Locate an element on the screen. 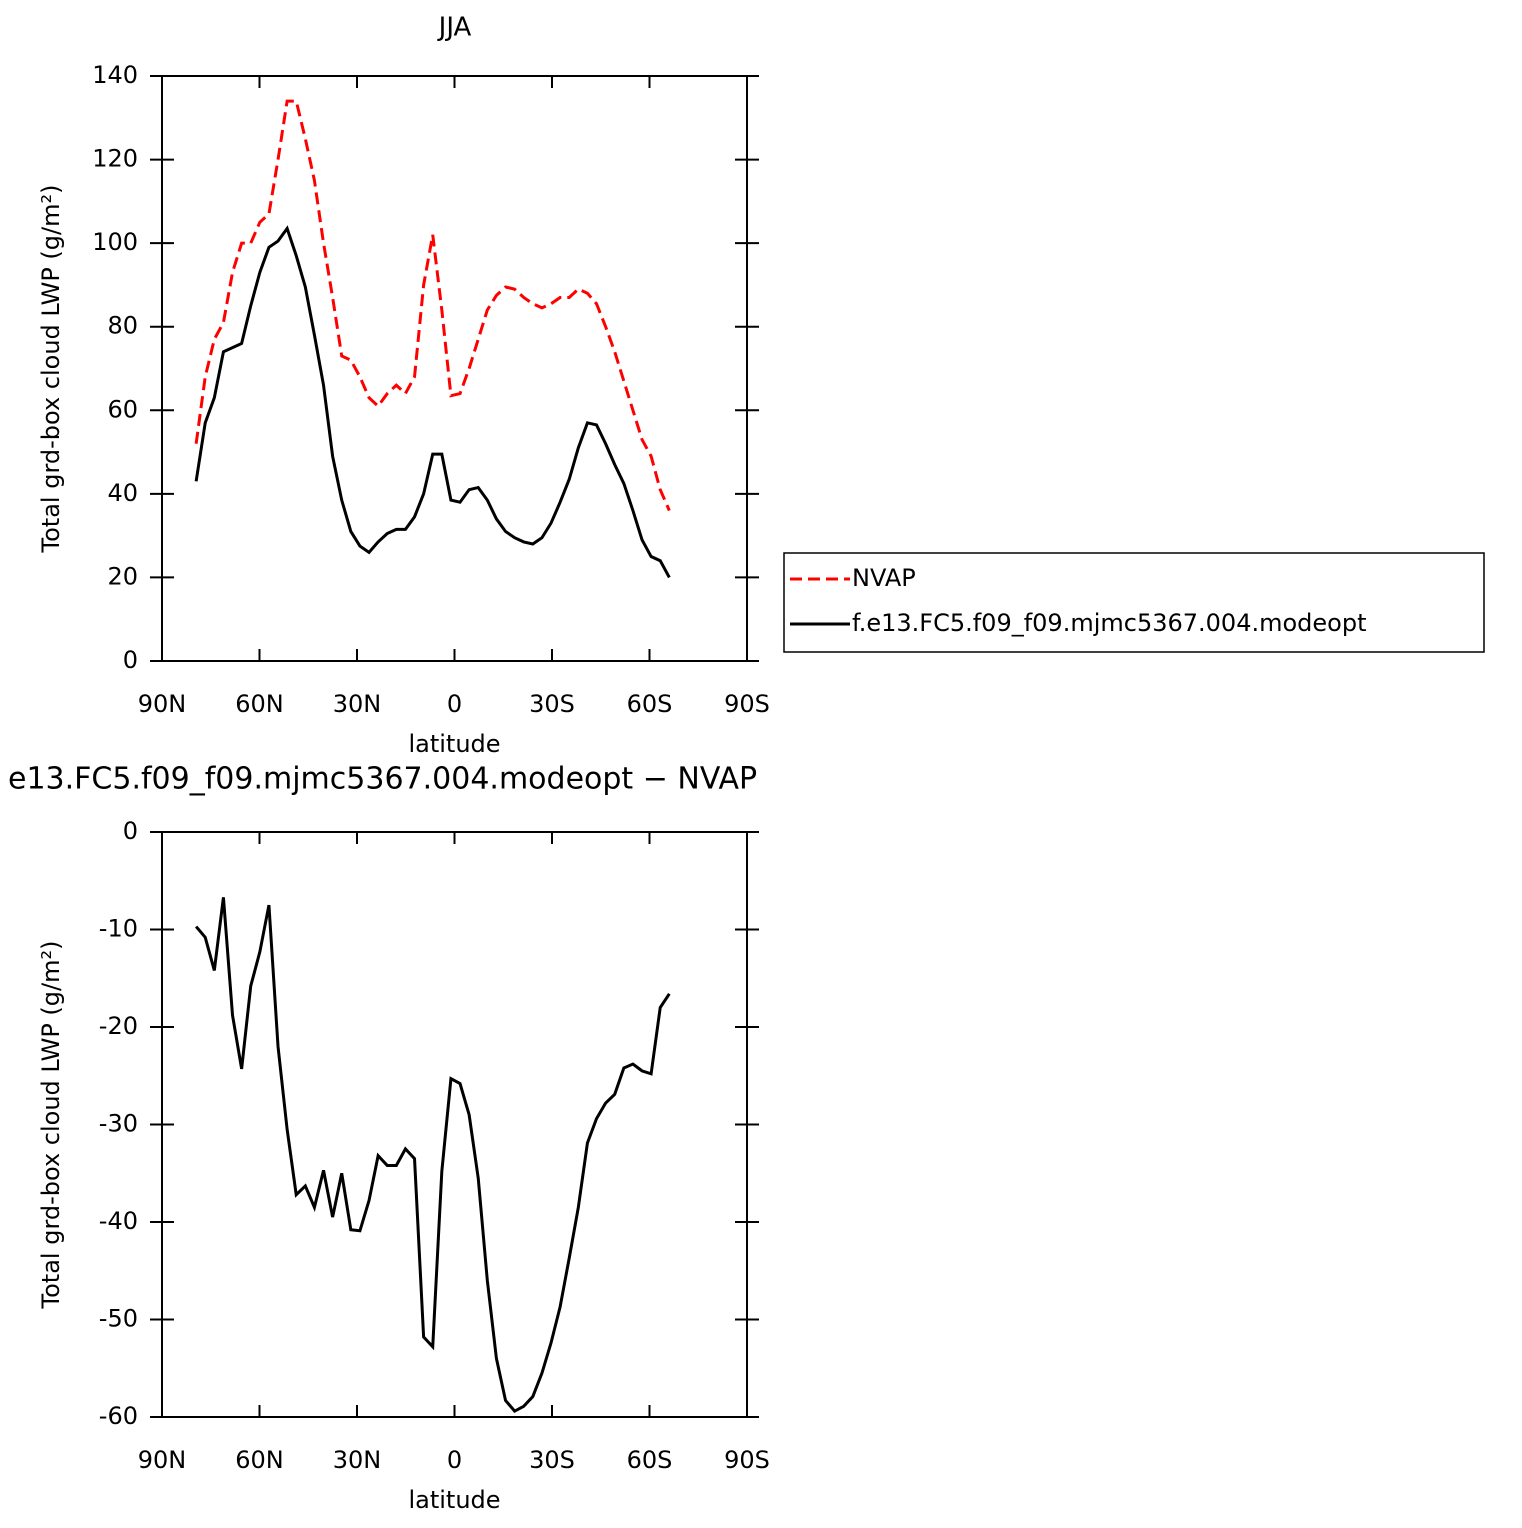 Image resolution: width=1522 pixels, height=1528 pixels. y-tick-label: 140 is located at coordinates (115, 75).